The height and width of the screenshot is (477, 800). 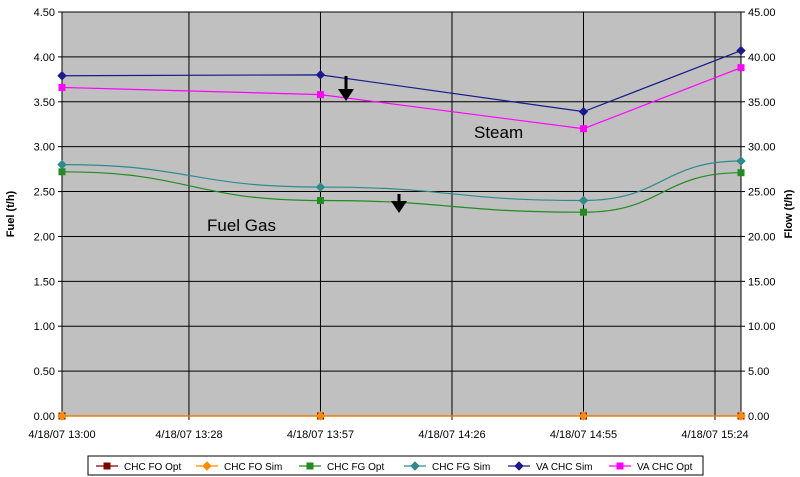 I want to click on fuel-gas-annotation: Fuel Gas, so click(x=241, y=225).